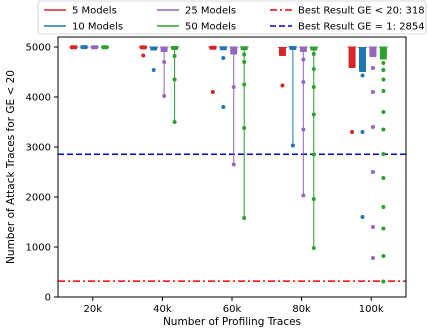  Describe the element at coordinates (97, 27) in the screenshot. I see `legend-label-4: 10 Models` at that location.